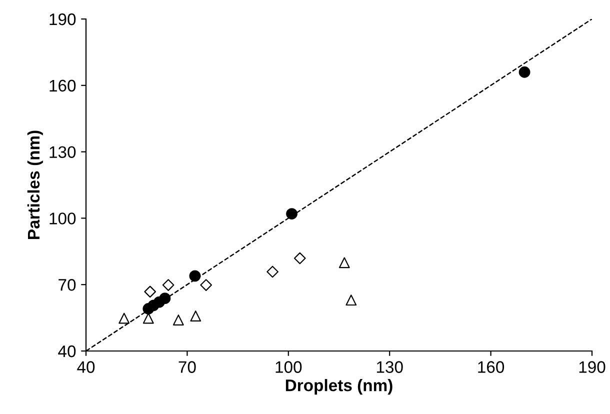  What do you see at coordinates (491, 367) in the screenshot?
I see `x-tick-label: 160` at bounding box center [491, 367].